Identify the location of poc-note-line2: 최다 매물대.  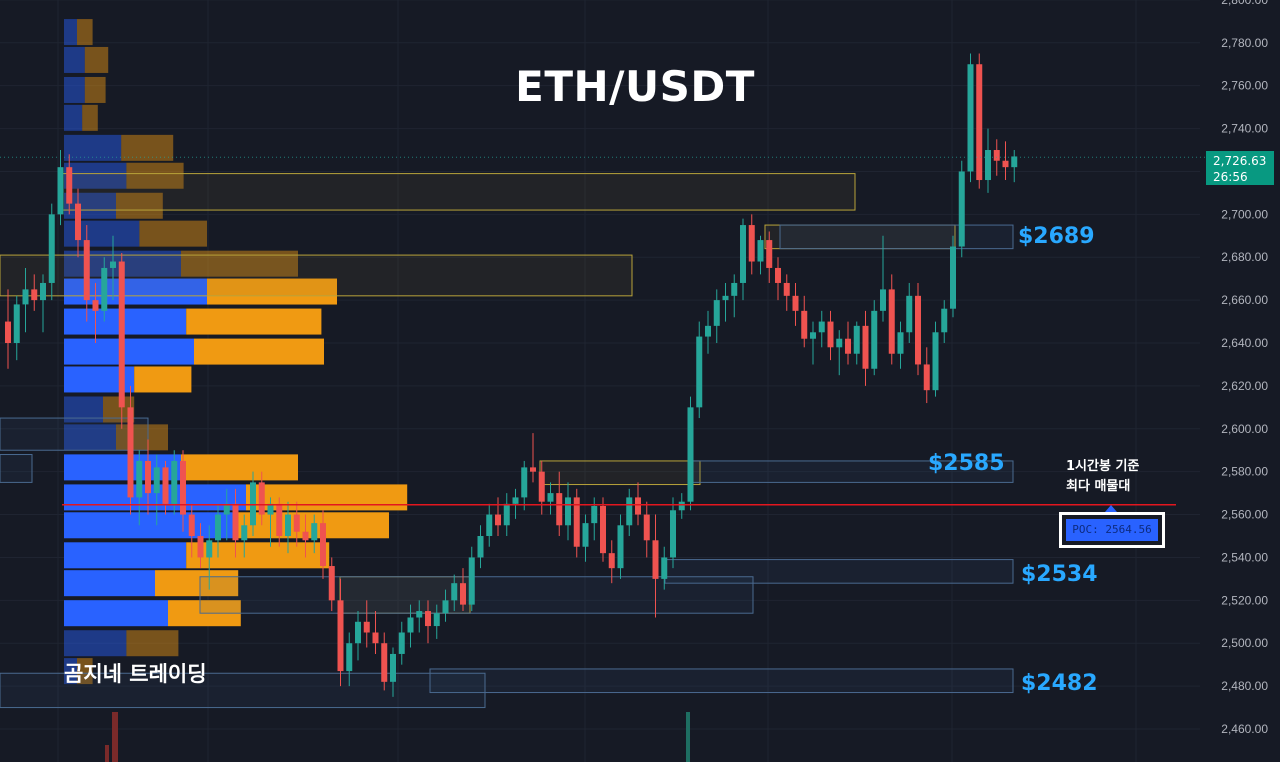
(1098, 486).